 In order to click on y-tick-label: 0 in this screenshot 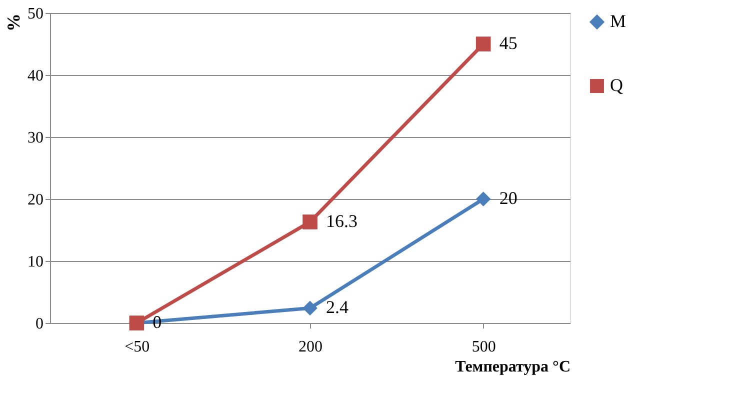, I will do `click(40, 324)`.